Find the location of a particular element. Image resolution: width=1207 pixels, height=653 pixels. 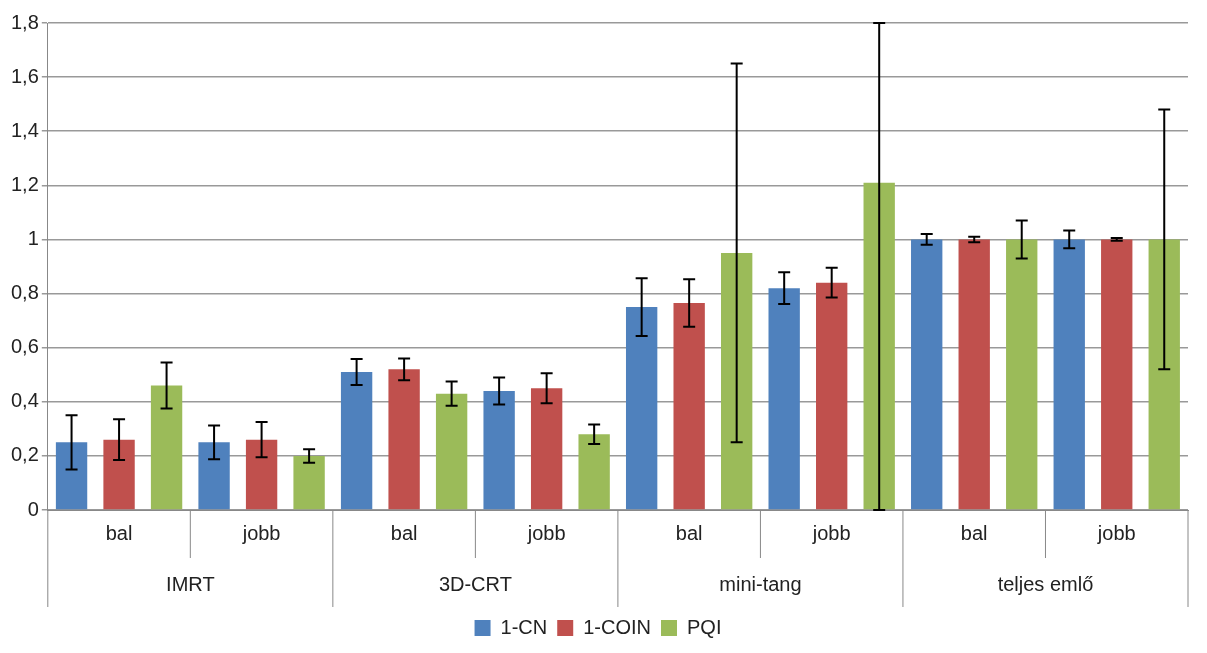

y-tick-label: 0 is located at coordinates (33, 508).